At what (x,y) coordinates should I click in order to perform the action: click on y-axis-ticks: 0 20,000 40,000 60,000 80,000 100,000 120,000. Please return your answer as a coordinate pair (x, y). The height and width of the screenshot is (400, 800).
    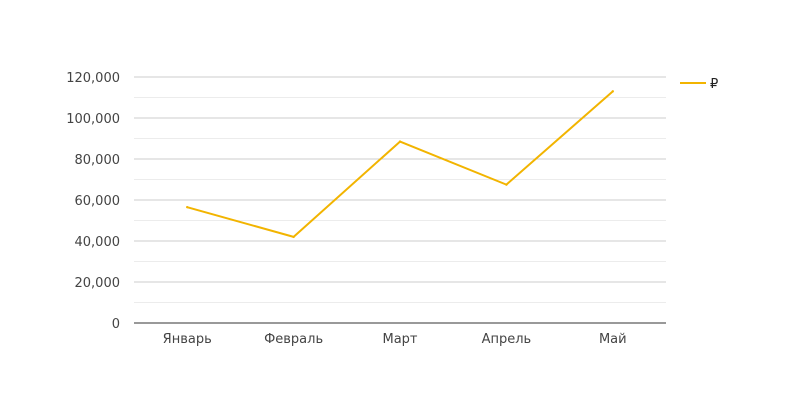
    Looking at the image, I should click on (93, 201).